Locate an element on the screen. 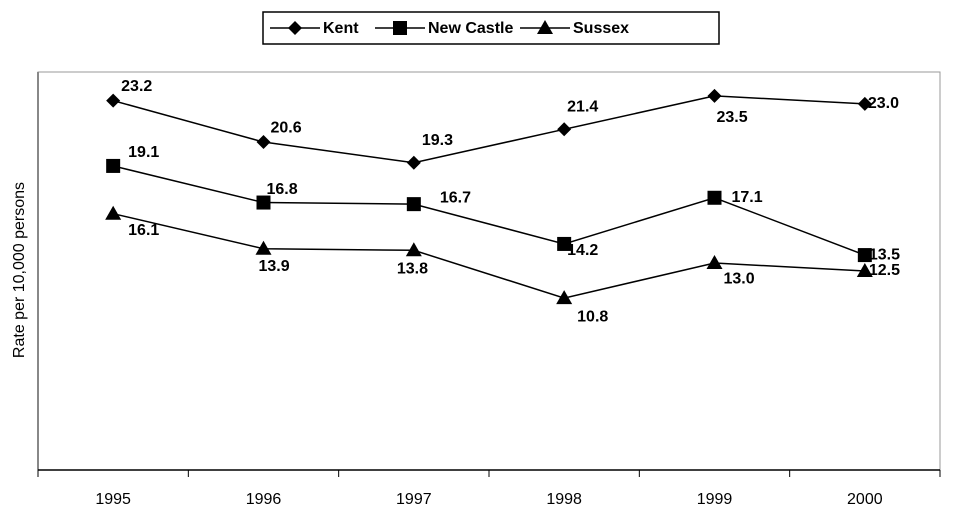 The height and width of the screenshot is (512, 953). data-label: 13.0 is located at coordinates (739, 278).